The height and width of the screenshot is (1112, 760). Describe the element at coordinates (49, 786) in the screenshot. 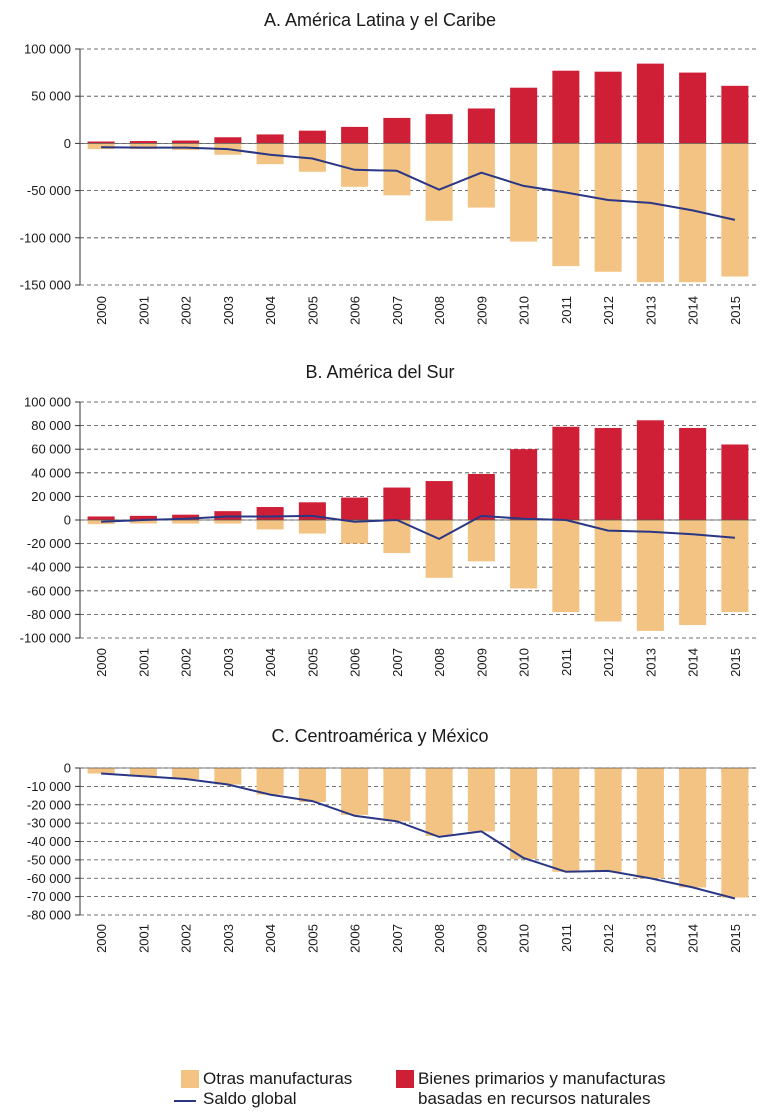

I see `y-tick-label: -10 000` at that location.